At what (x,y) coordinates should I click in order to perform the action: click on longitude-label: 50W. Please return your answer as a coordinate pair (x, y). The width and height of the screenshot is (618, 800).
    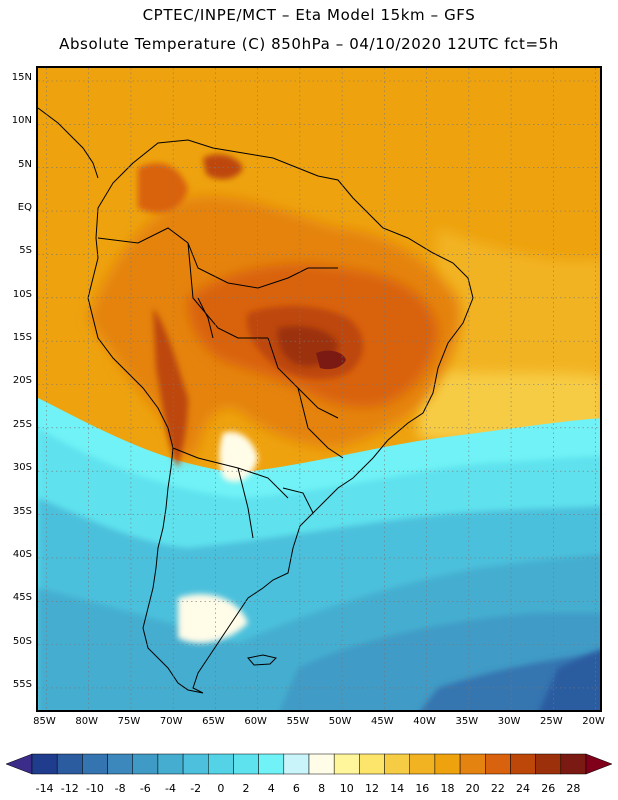
    Looking at the image, I should click on (340, 721).